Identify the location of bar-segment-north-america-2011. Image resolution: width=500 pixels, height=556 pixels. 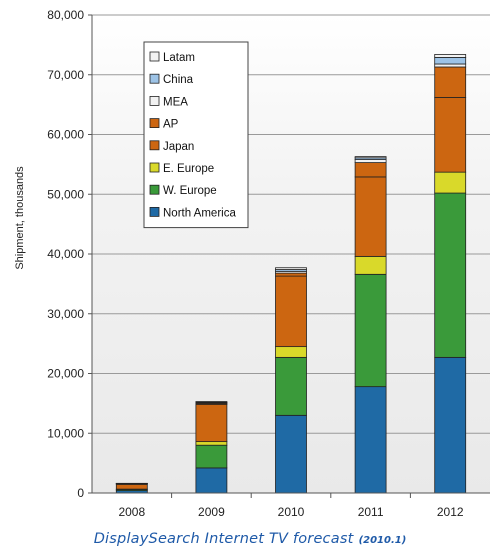
(370, 440).